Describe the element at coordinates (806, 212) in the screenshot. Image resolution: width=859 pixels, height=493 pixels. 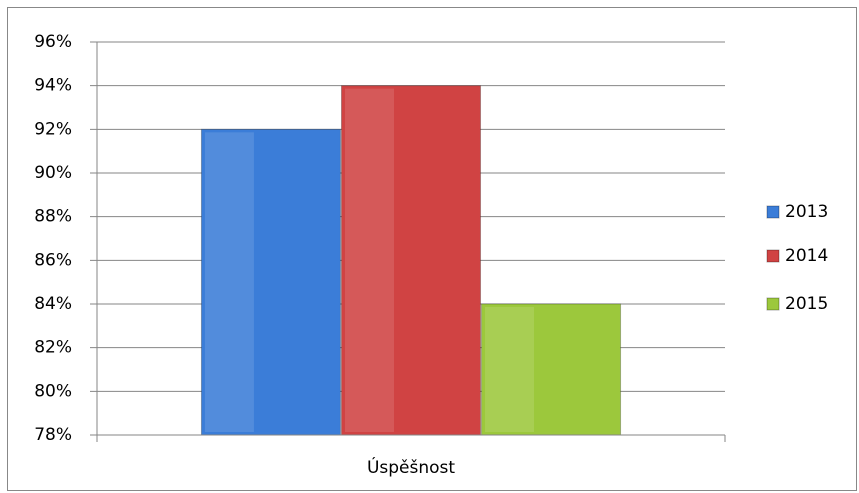
I see `legend-label: 2013` at that location.